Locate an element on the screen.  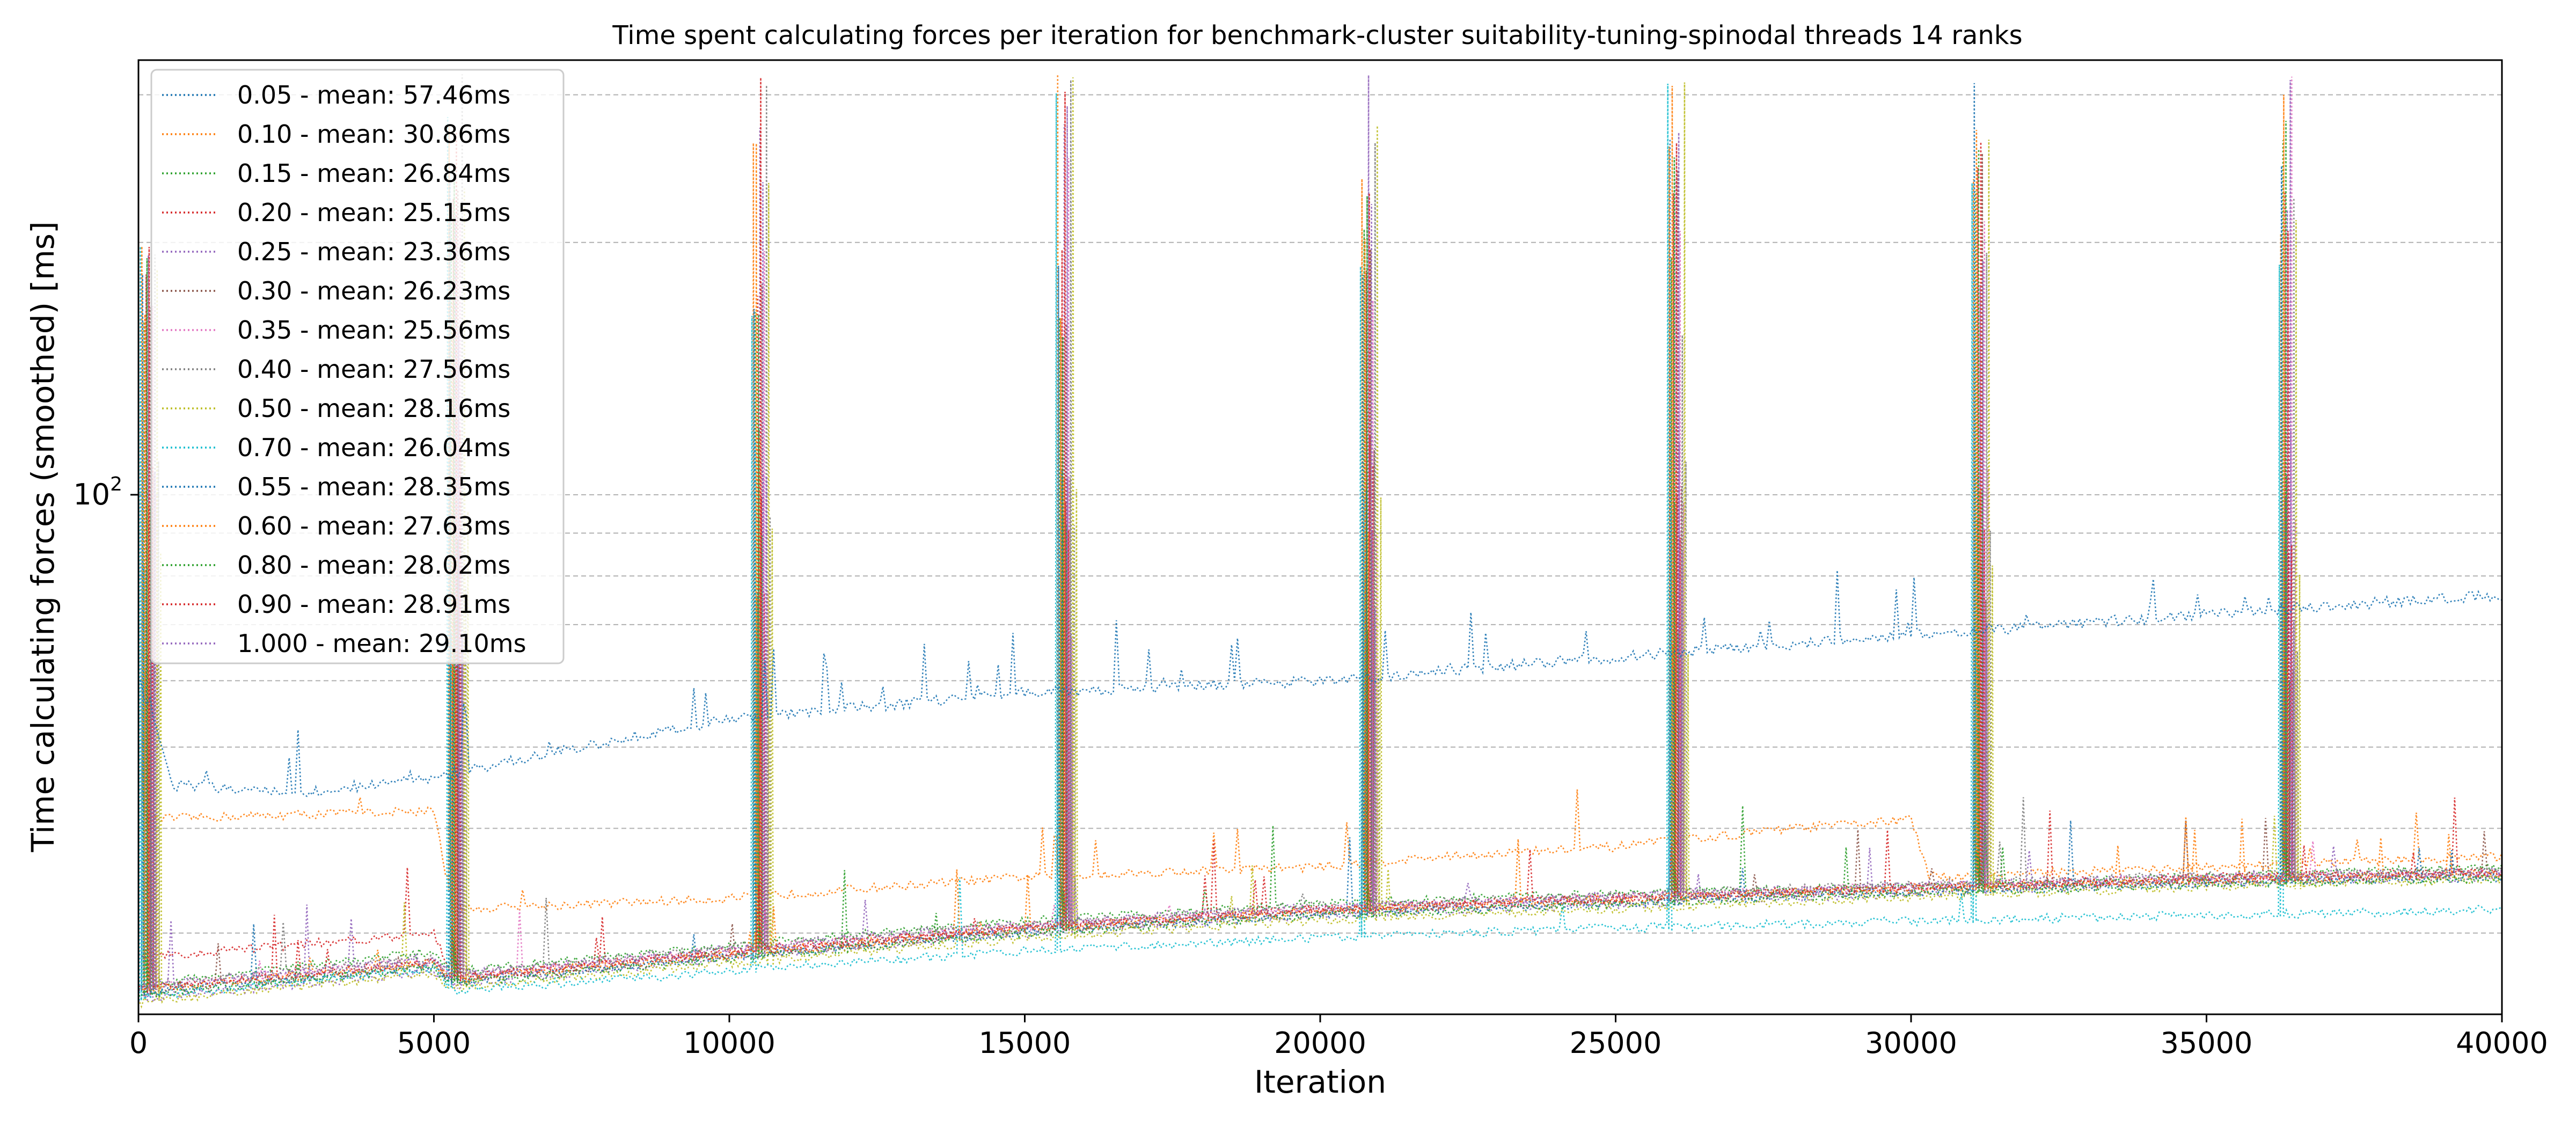
legend-label: 0.25 - mean: 23.36ms is located at coordinates (373, 251).